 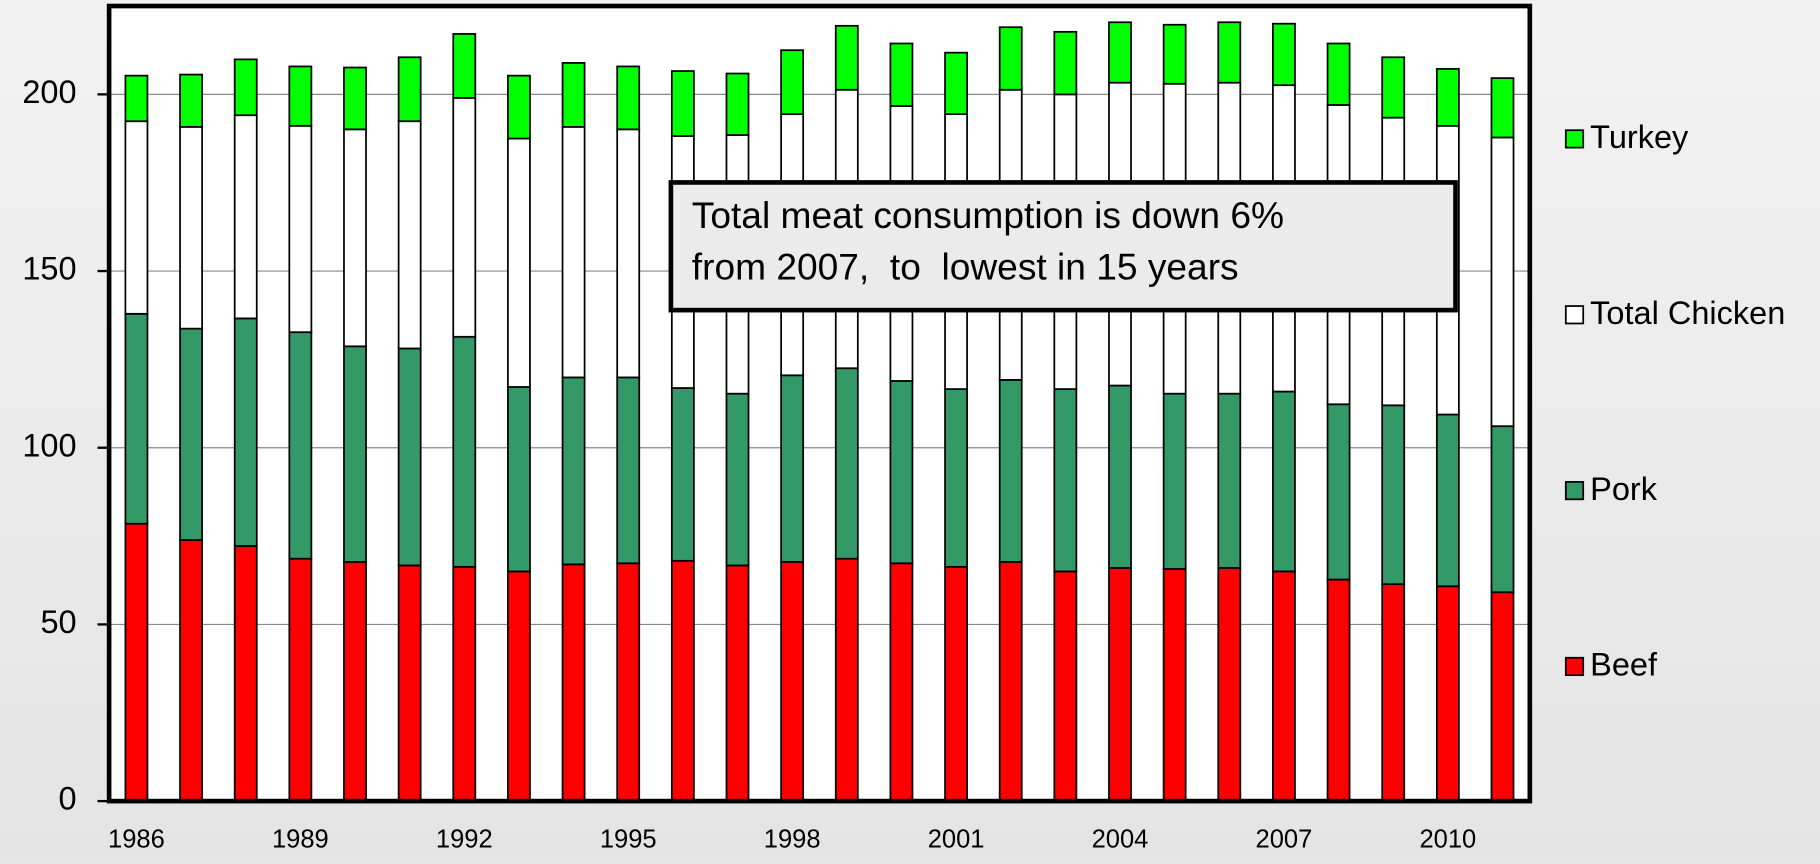 I want to click on x-tick-label: 1995, so click(x=628, y=839).